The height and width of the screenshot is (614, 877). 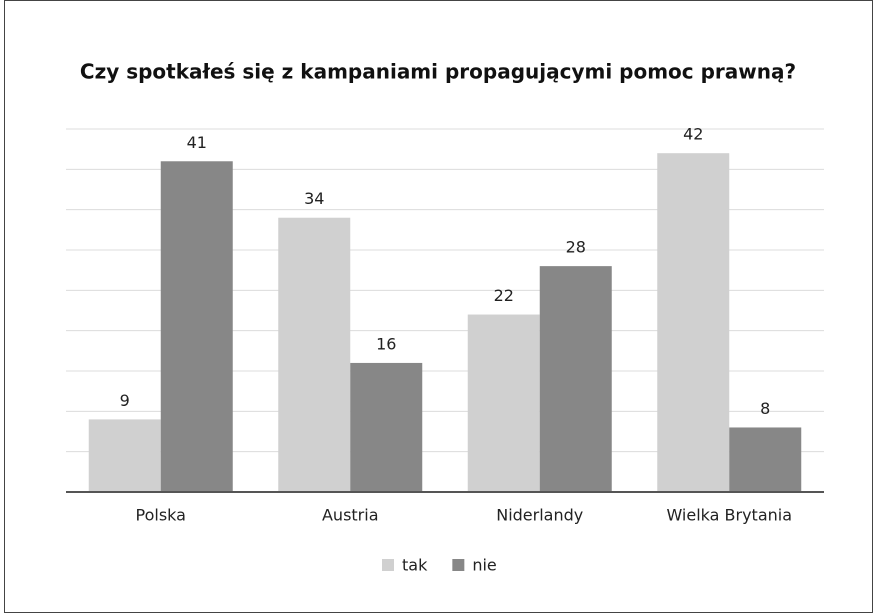 What do you see at coordinates (125, 400) in the screenshot?
I see `data-label: 9` at bounding box center [125, 400].